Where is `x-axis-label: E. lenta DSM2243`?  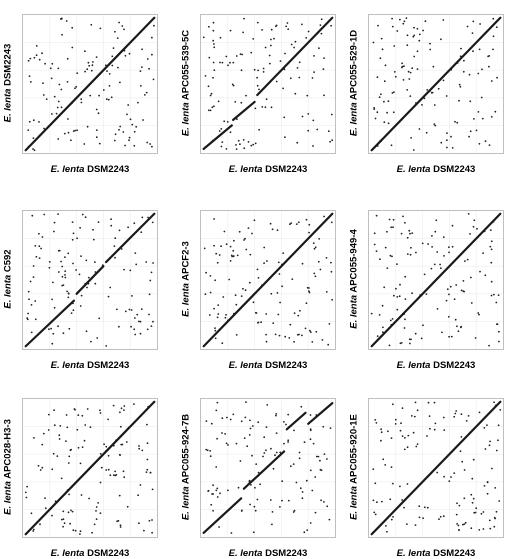 x-axis-label: E. lenta DSM2243 is located at coordinates (436, 365).